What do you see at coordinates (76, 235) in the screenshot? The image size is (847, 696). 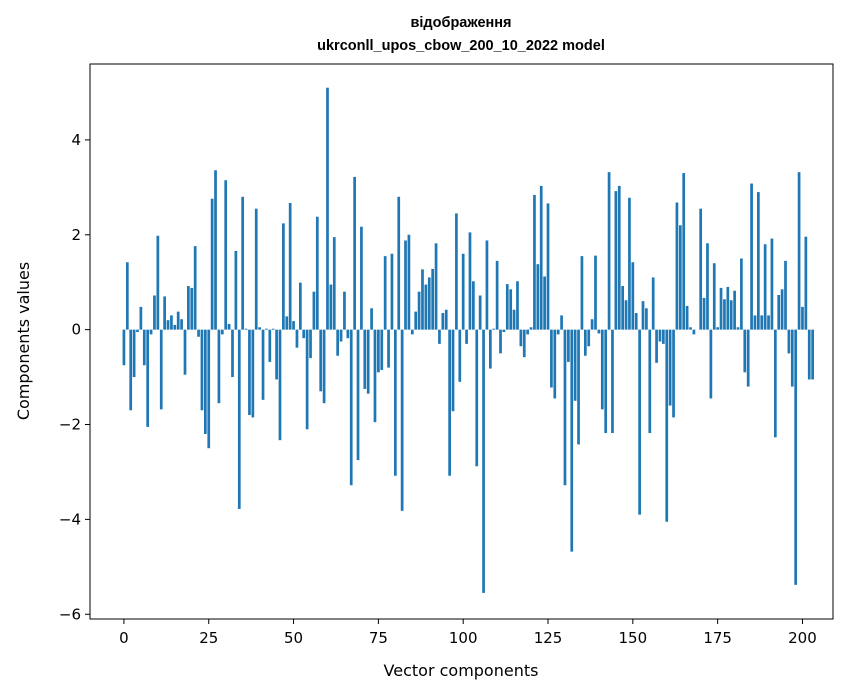 I see `y-tick-label: 2` at bounding box center [76, 235].